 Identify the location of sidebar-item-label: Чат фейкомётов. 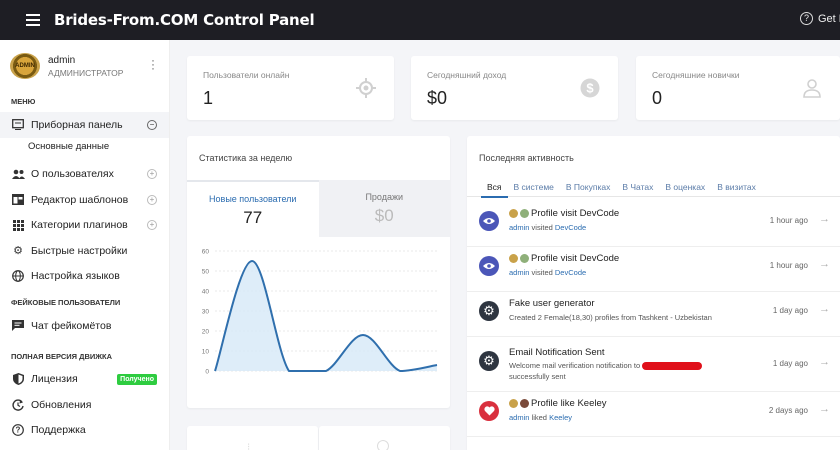
(71, 325).